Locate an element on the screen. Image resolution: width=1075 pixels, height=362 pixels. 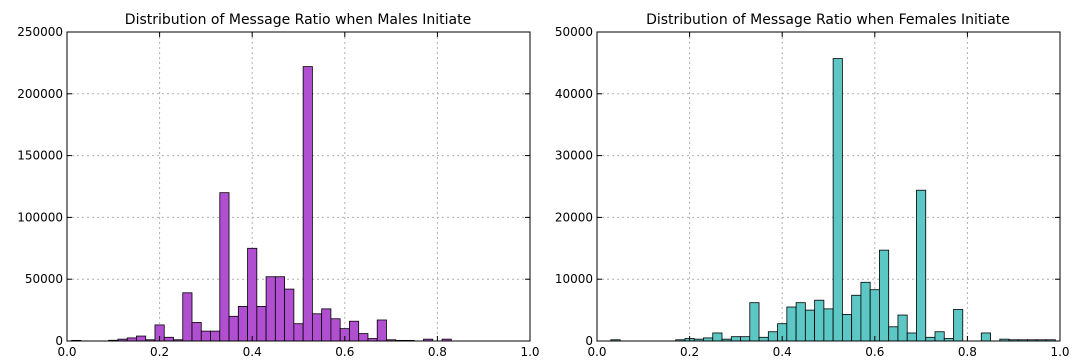
y-tick-label: 100000 is located at coordinates (40, 217).